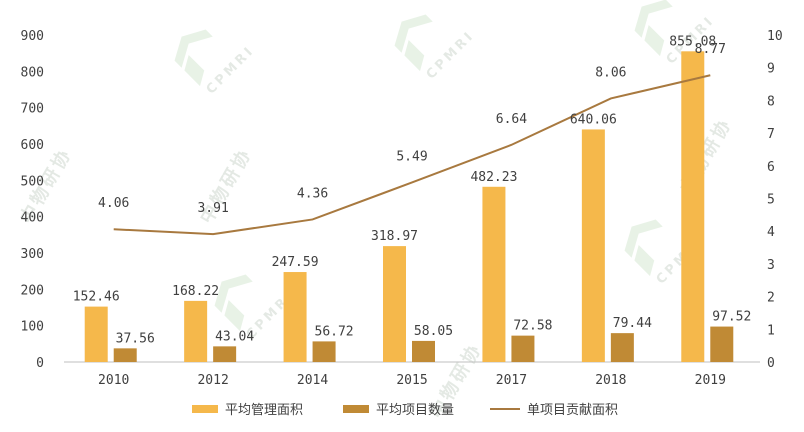 The width and height of the screenshot is (804, 432). What do you see at coordinates (32, 72) in the screenshot?
I see `y-left-tick-label: 800` at bounding box center [32, 72].